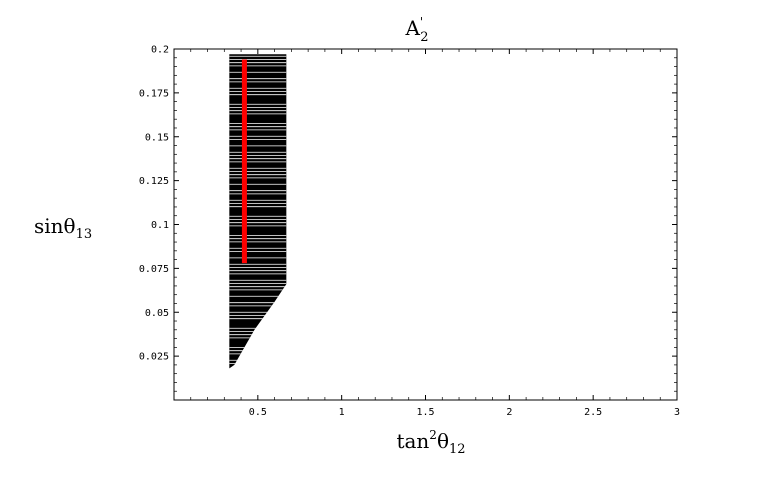  Describe the element at coordinates (258, 412) in the screenshot. I see `x-tick-label: 0.5` at that location.